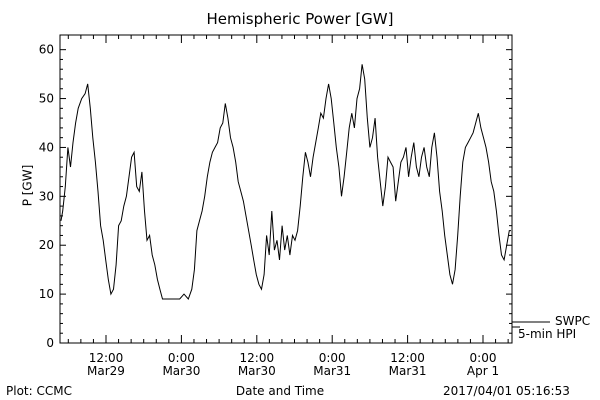 This screenshot has width=600, height=400. Describe the element at coordinates (27, 185) in the screenshot. I see `y-axis-label: P [GW]` at that location.